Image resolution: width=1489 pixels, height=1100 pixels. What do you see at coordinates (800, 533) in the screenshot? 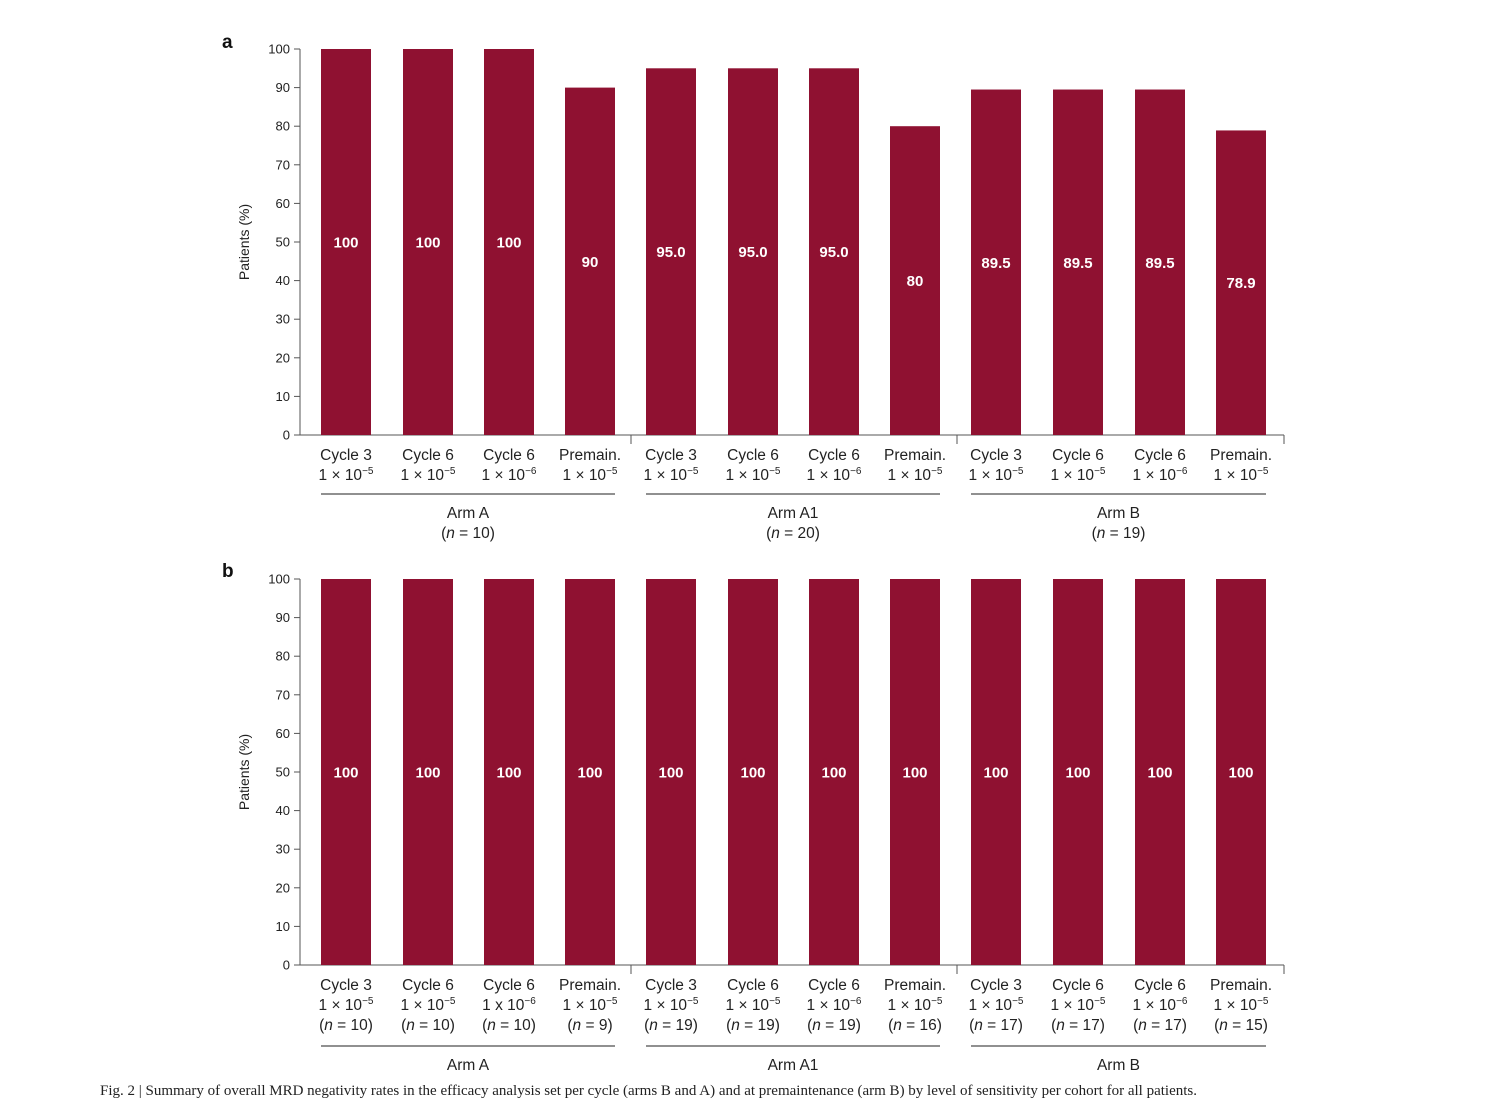
I see `group-n-value: = 20)` at bounding box center [800, 533].